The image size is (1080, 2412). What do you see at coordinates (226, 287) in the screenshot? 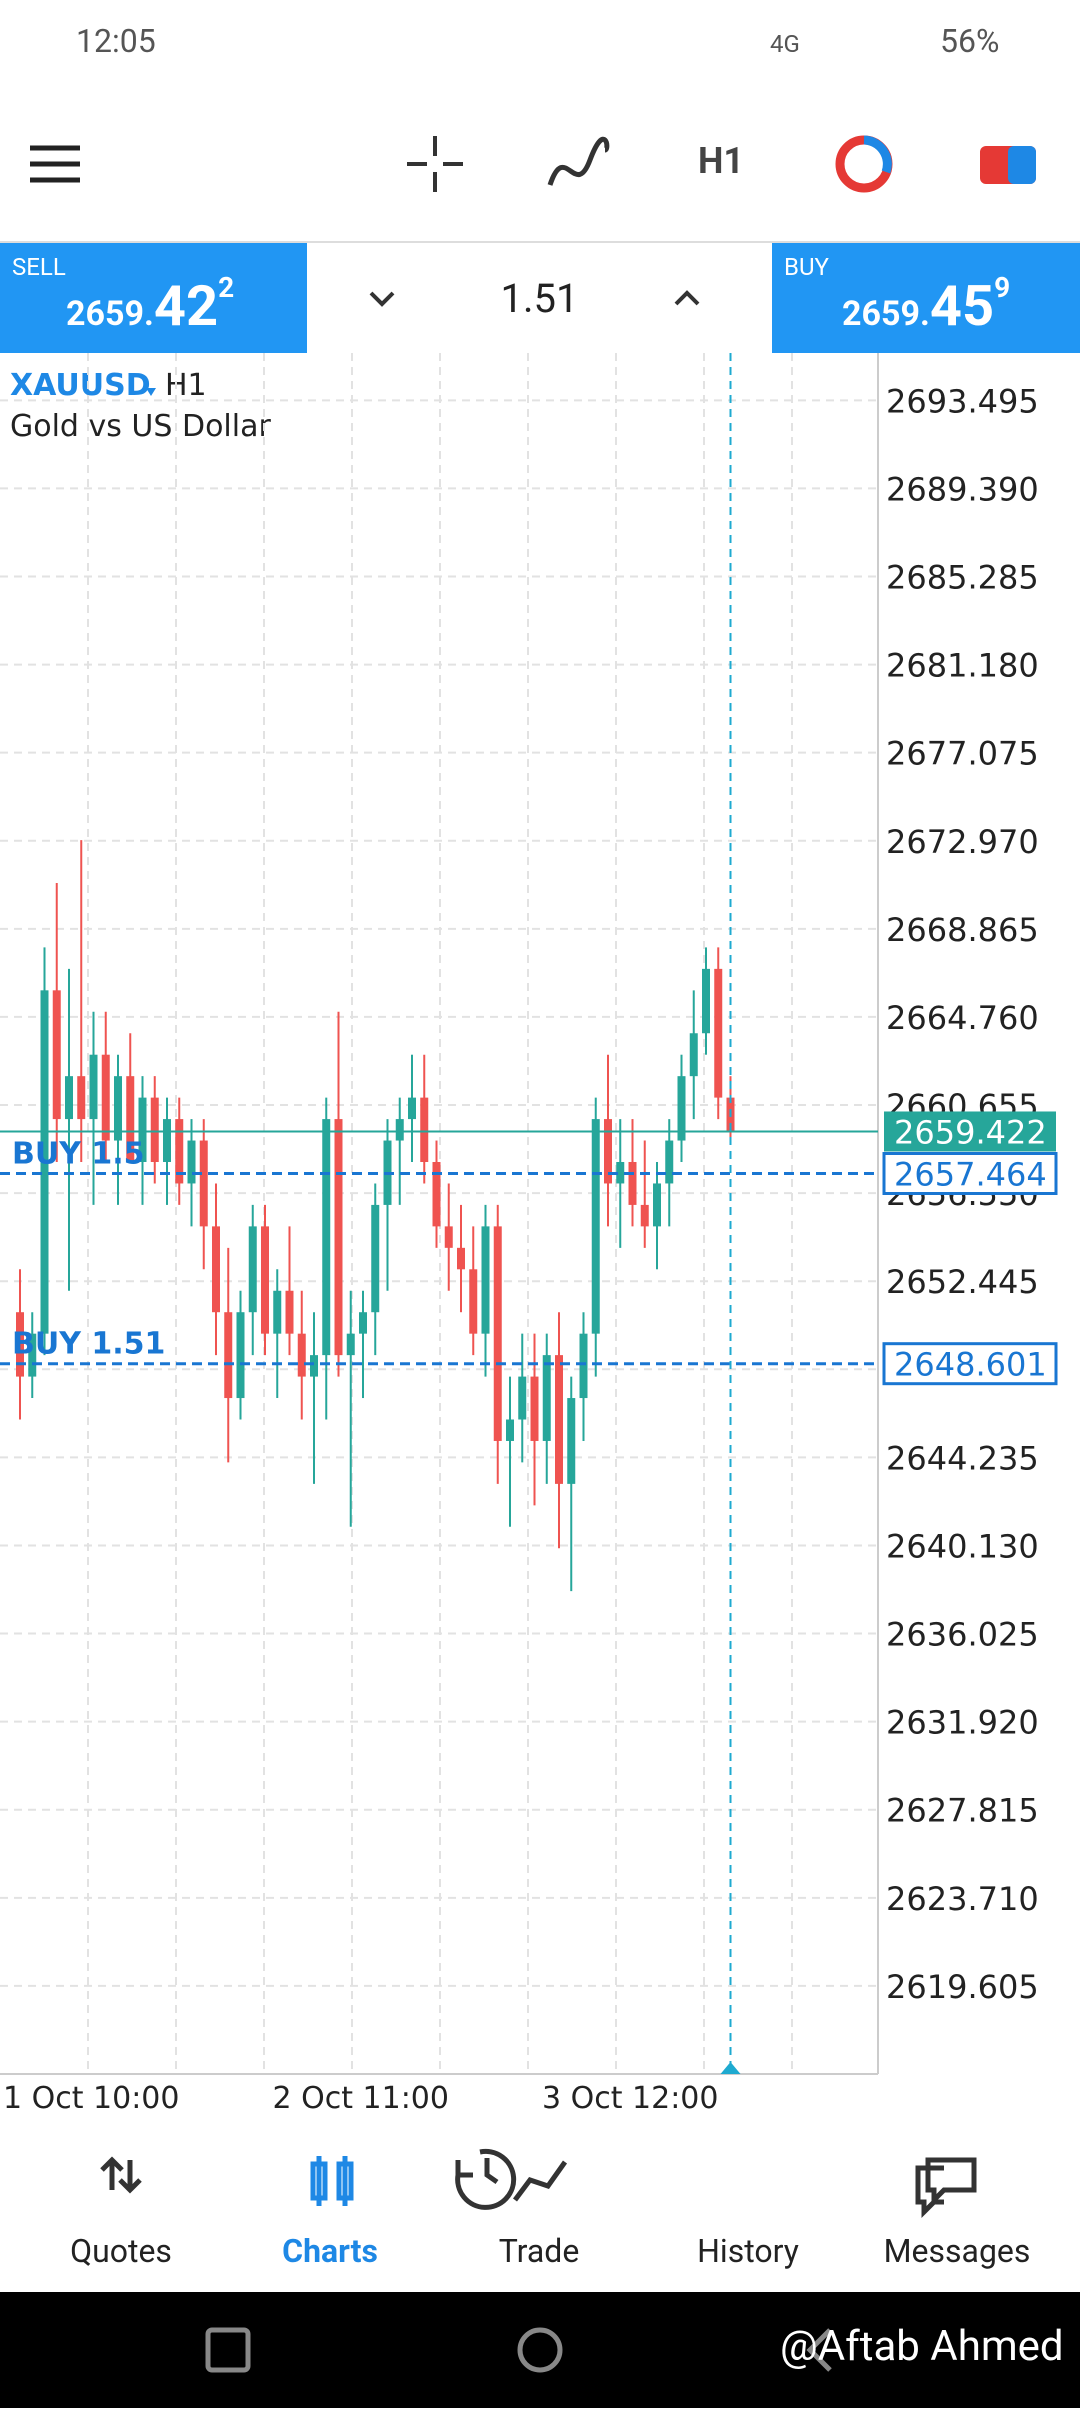
I see `price-sup: 2` at bounding box center [226, 287].